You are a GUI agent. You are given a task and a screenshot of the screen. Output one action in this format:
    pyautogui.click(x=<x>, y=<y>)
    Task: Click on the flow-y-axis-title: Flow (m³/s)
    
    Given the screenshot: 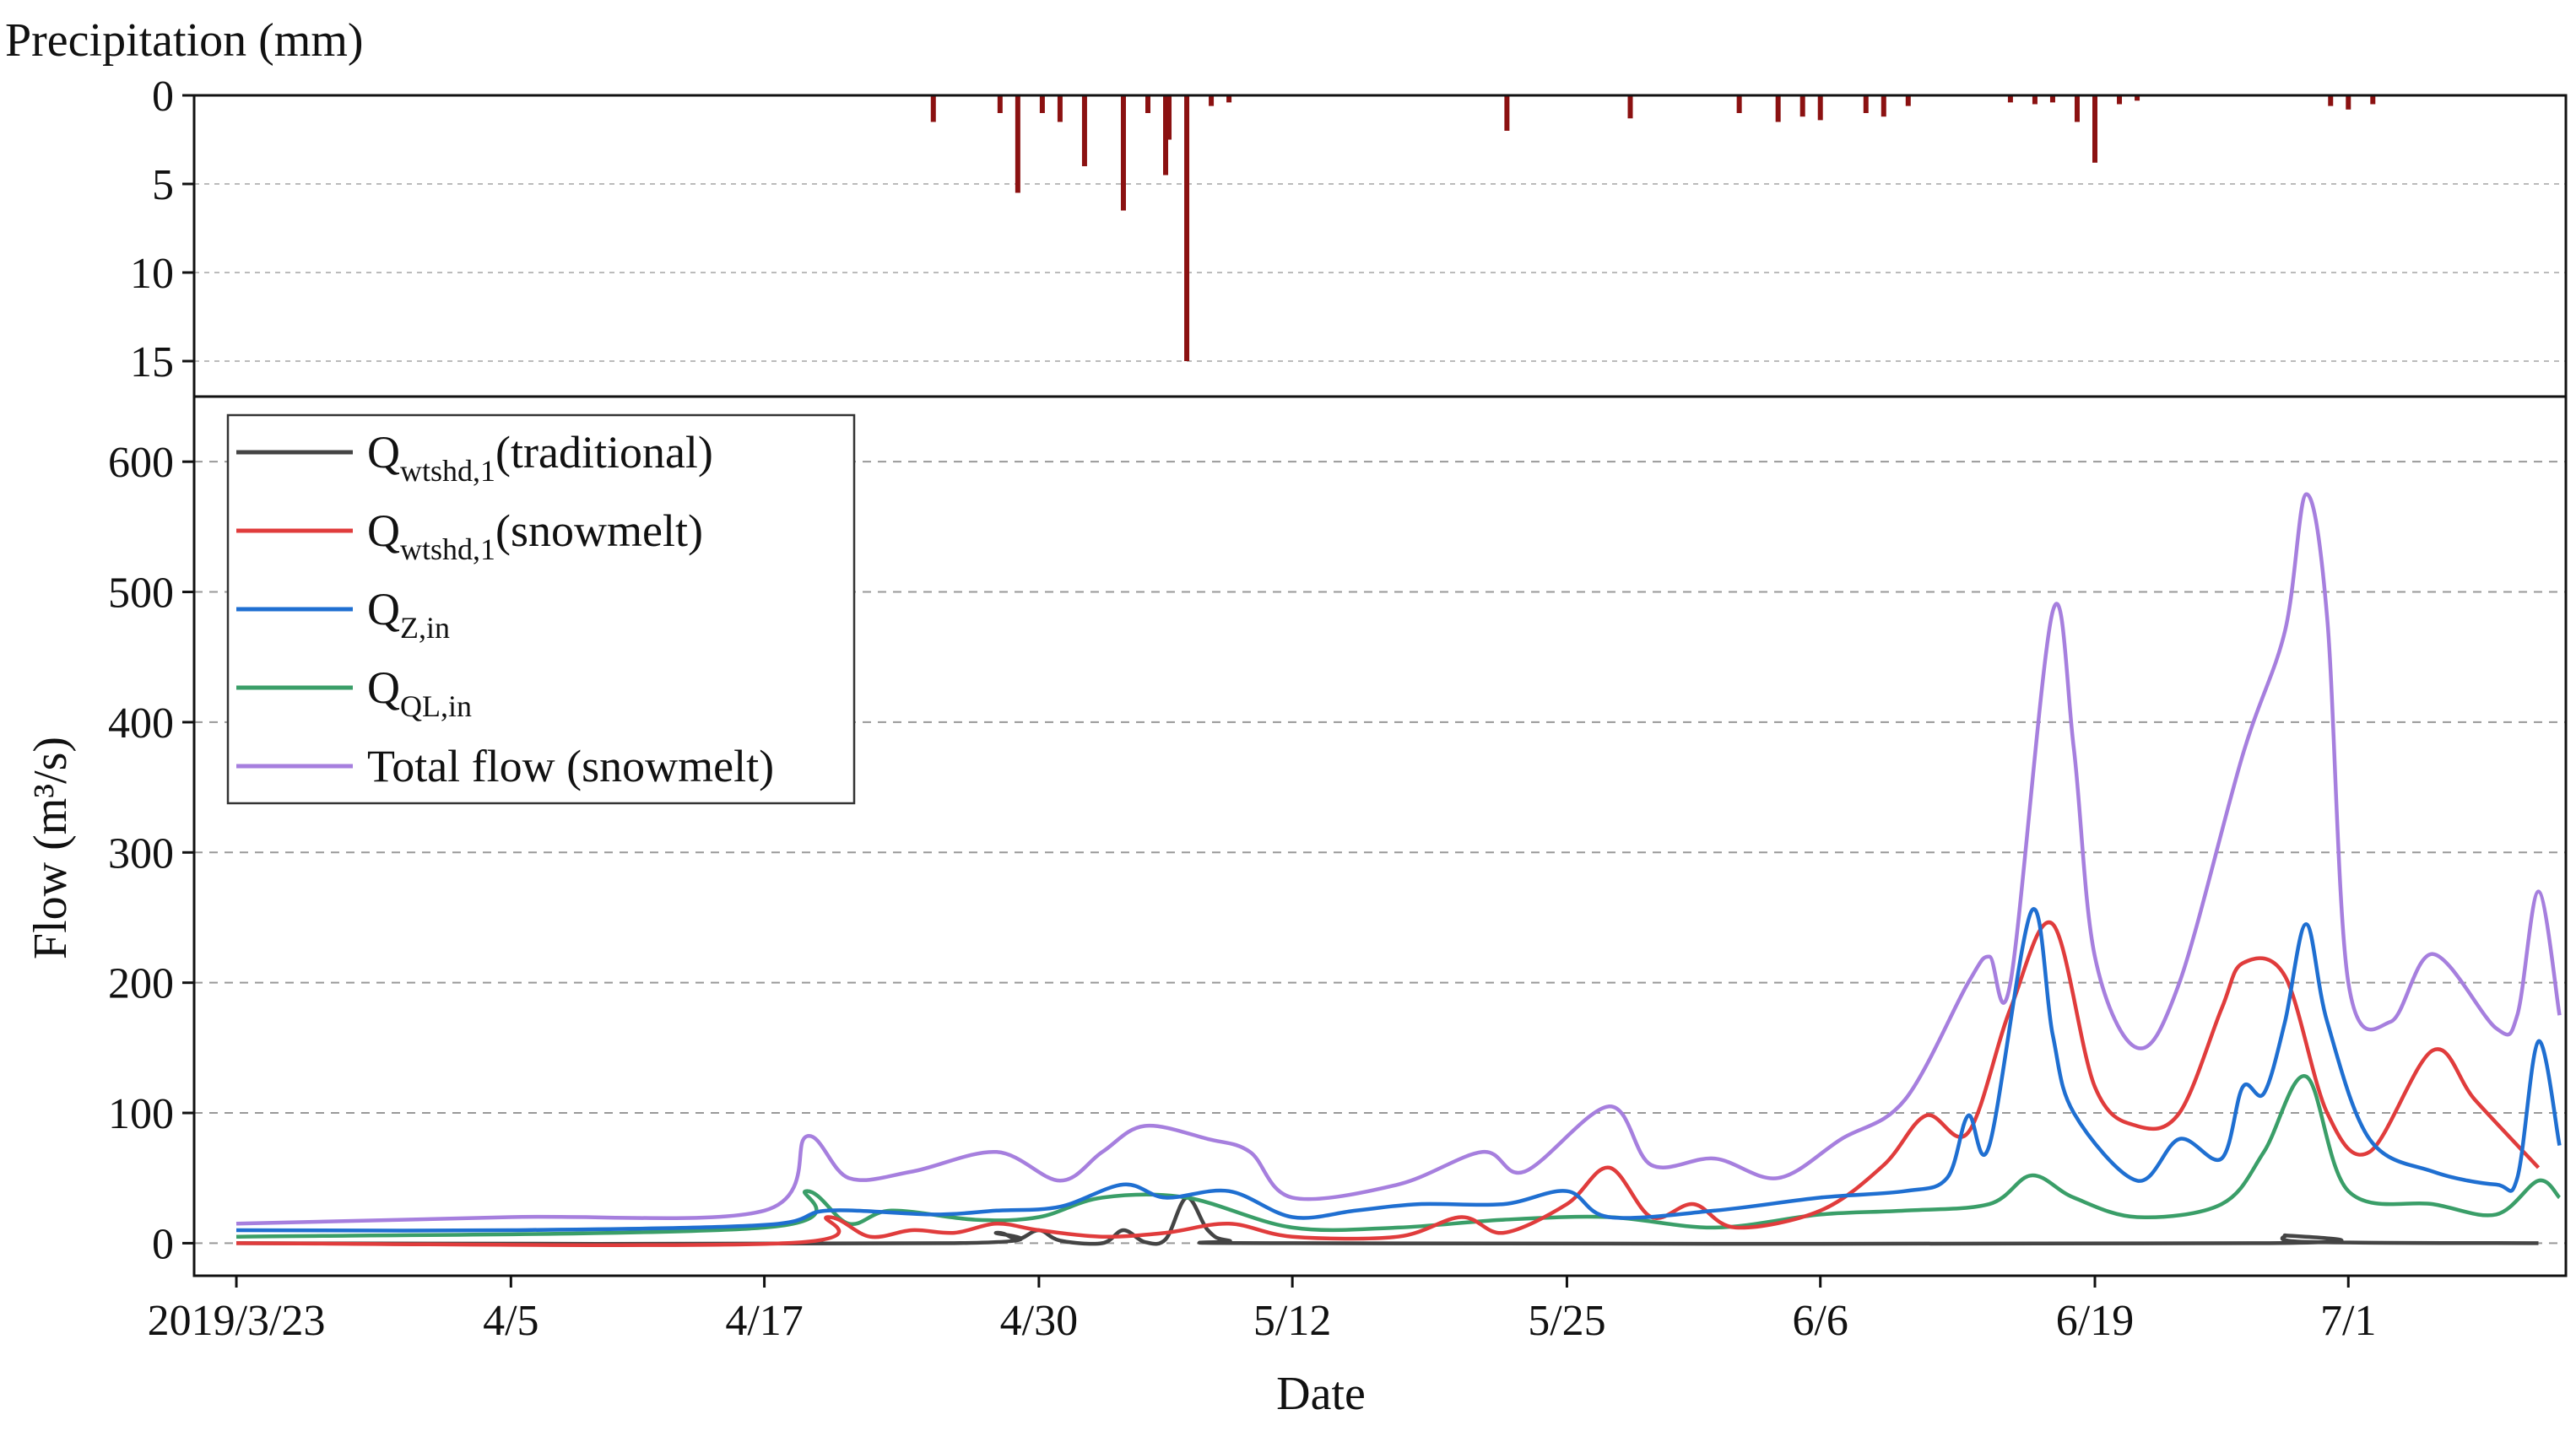 What is the action you would take?
    pyautogui.click(x=50, y=848)
    